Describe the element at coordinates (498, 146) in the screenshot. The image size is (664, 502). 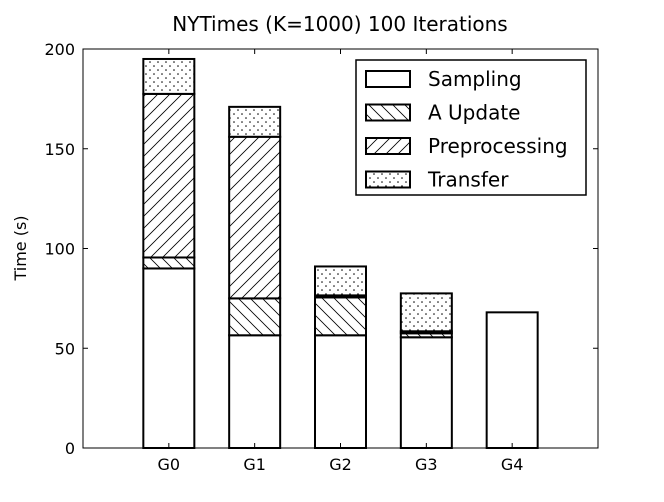
I see `legend-label: Preprocessing` at that location.